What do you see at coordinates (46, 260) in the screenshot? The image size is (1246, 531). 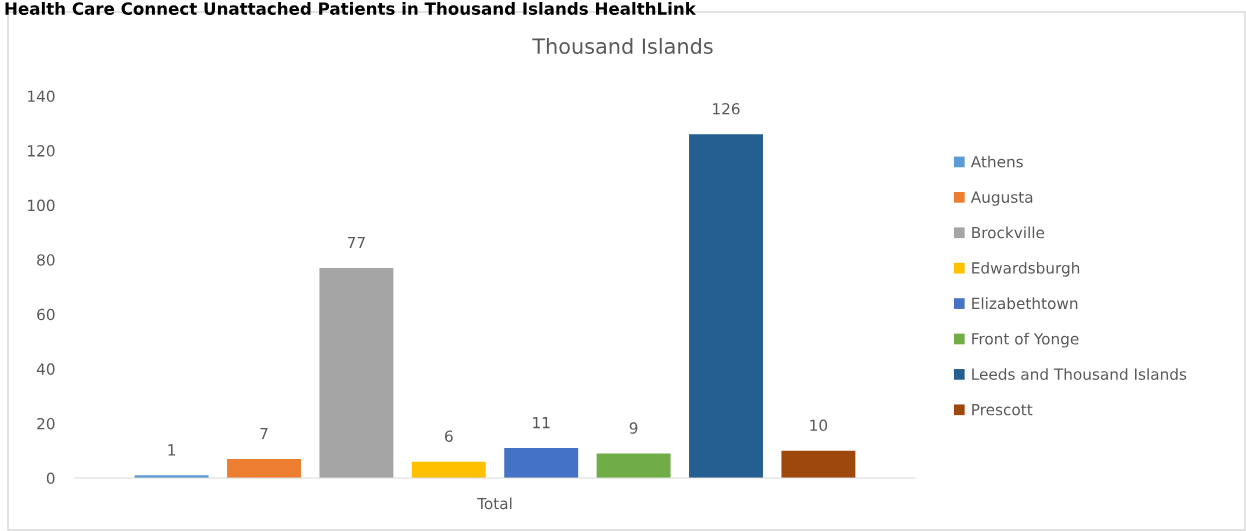 I see `y-tick-label: 80` at bounding box center [46, 260].